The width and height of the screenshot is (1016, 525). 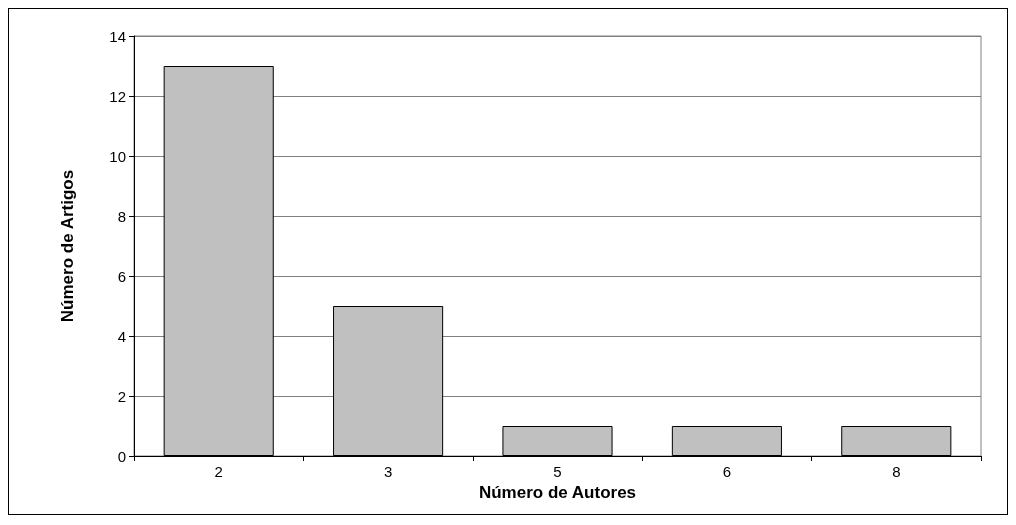 What do you see at coordinates (727, 471) in the screenshot?
I see `x-tick-label: 6` at bounding box center [727, 471].